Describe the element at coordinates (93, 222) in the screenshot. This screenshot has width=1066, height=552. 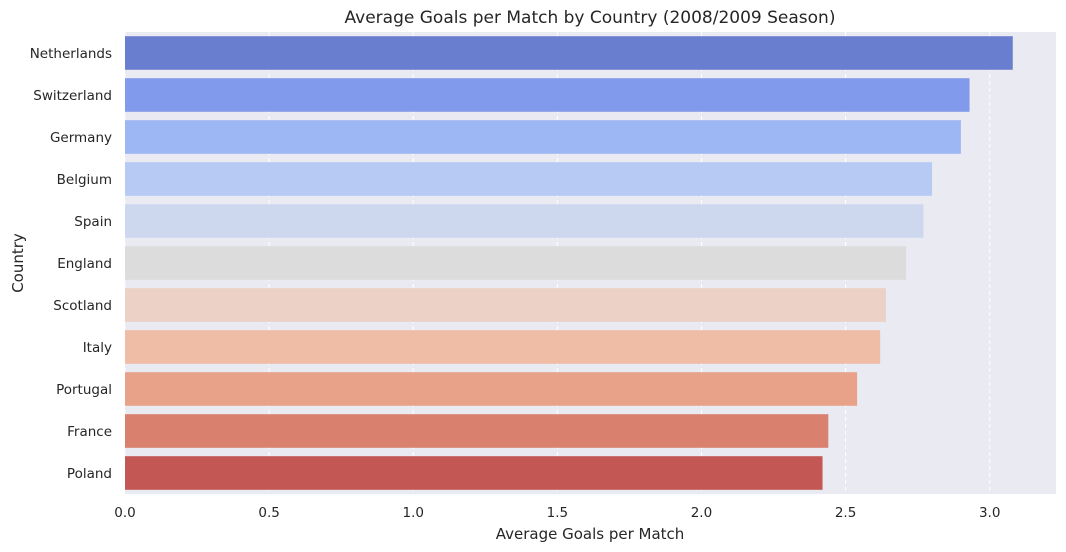
I see `y-tick-label: Spain` at that location.